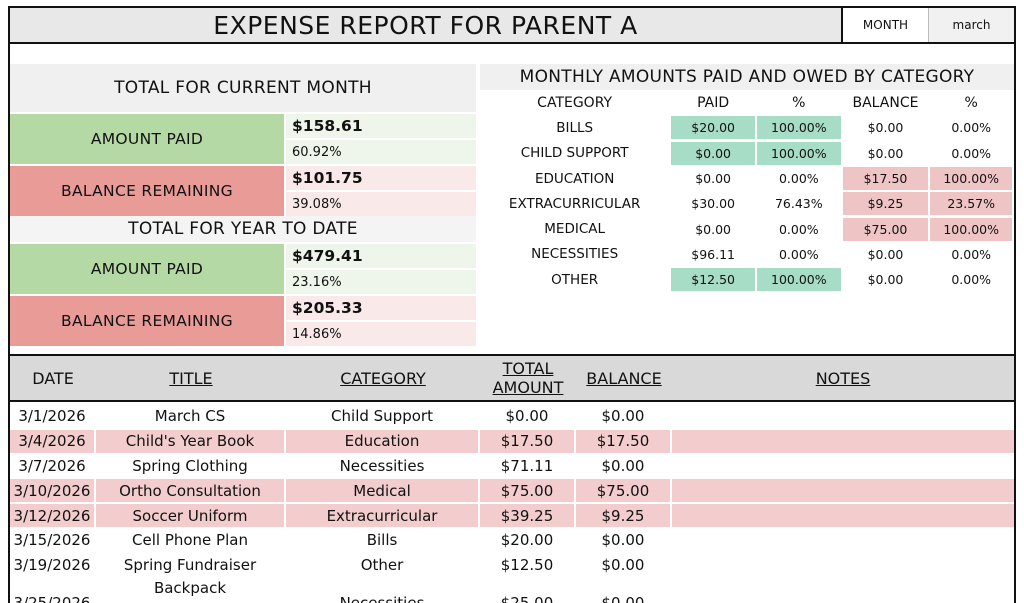 This screenshot has height=603, width=1024. I want to click on month-label: MONTH, so click(886, 25).